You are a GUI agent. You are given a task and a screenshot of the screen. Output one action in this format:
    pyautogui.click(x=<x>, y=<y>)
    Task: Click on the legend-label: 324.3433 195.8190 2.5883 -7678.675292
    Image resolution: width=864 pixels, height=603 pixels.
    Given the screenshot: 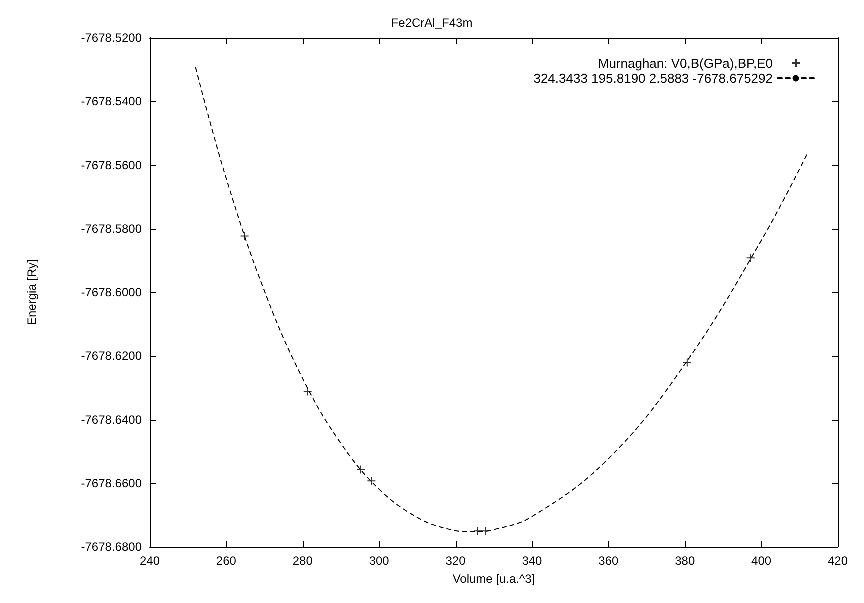 What is the action you would take?
    pyautogui.click(x=653, y=78)
    